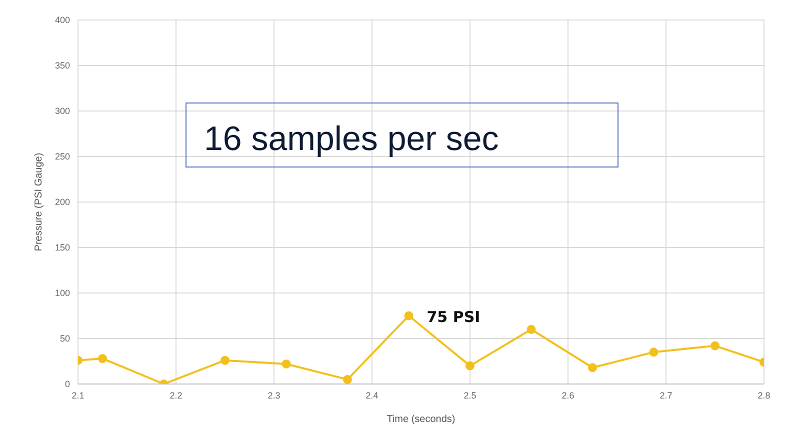 The image size is (786, 430). I want to click on x-axis-title: Time (seconds), so click(421, 419).